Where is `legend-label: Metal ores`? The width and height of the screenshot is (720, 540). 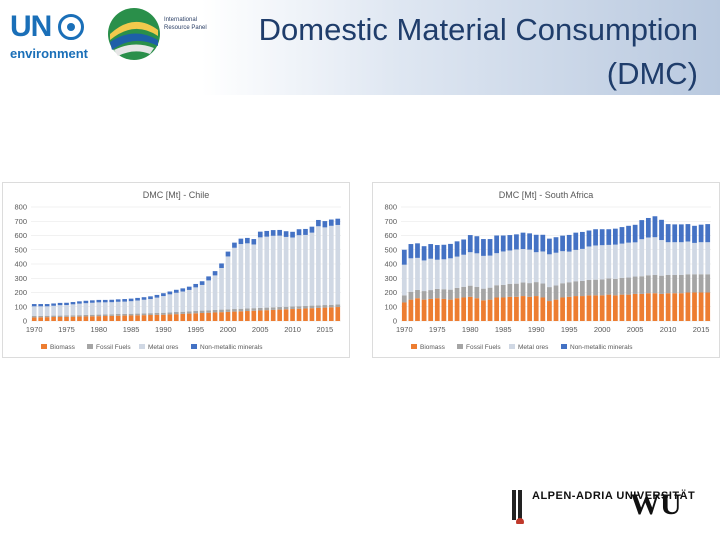
legend-label: Metal ores is located at coordinates (163, 347).